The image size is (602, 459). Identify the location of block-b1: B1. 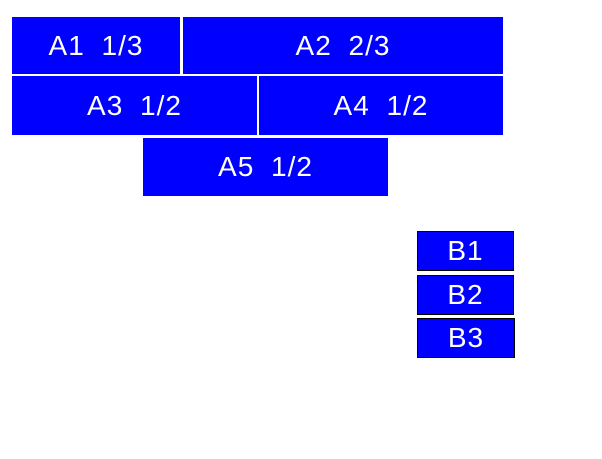
(465, 251).